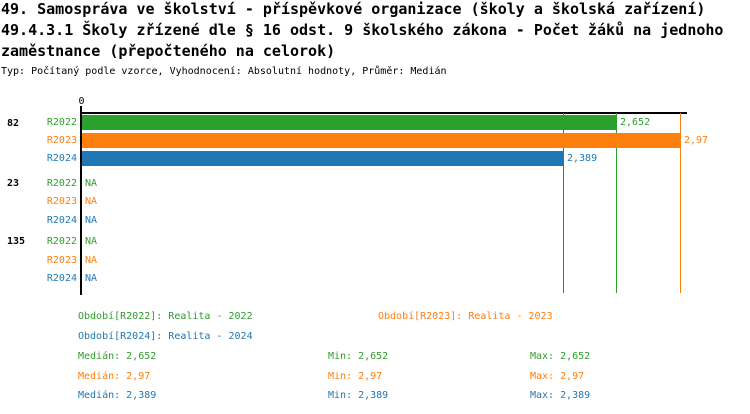 This screenshot has width=750, height=414. What do you see at coordinates (81, 200) in the screenshot?
I see `y-axis-line` at bounding box center [81, 200].